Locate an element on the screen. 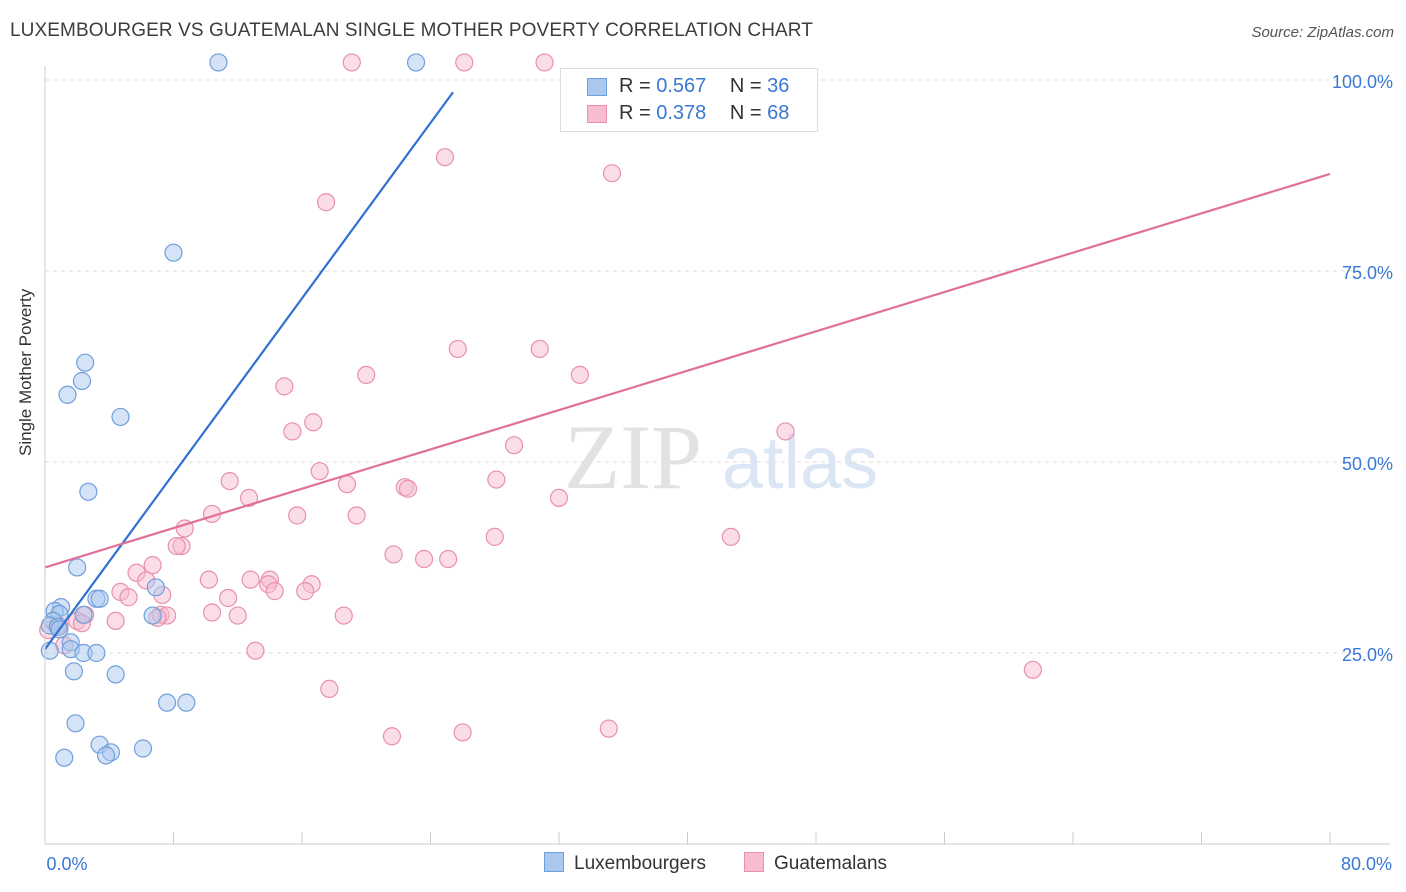 Image resolution: width=1406 pixels, height=892 pixels. y-tick-label: 25.0% is located at coordinates (1367, 655).